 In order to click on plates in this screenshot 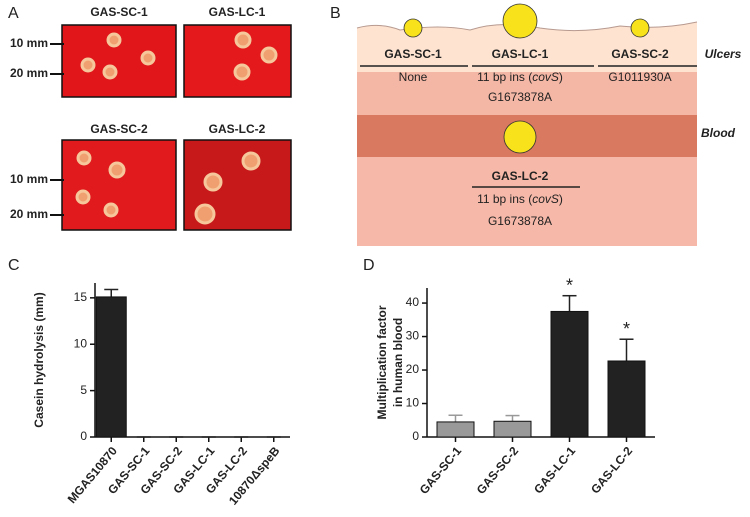, I will do `click(176, 127)`.